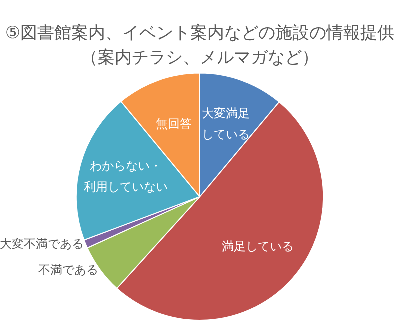  Describe the element at coordinates (68, 270) in the screenshot. I see `slice-label: 不満である` at that location.